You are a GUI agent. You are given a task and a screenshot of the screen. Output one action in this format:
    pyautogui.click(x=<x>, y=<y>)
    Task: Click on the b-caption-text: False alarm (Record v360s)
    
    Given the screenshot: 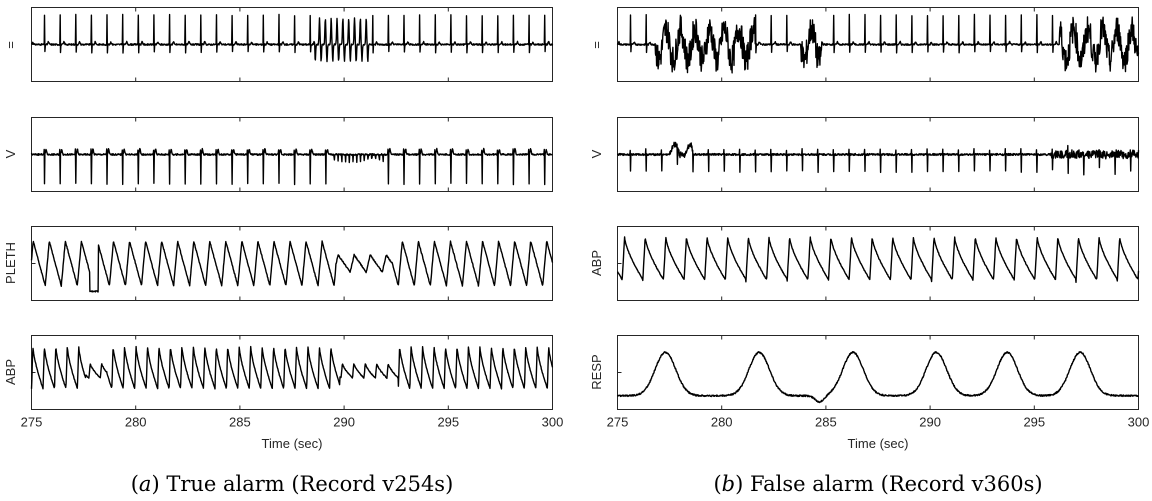 What is the action you would take?
    pyautogui.click(x=896, y=484)
    